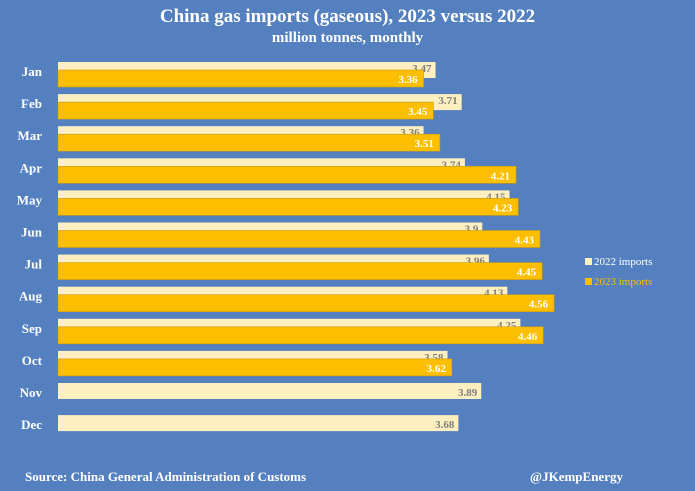 Image resolution: width=695 pixels, height=491 pixels. I want to click on data-label-2023-feb: 3.45, so click(418, 112).